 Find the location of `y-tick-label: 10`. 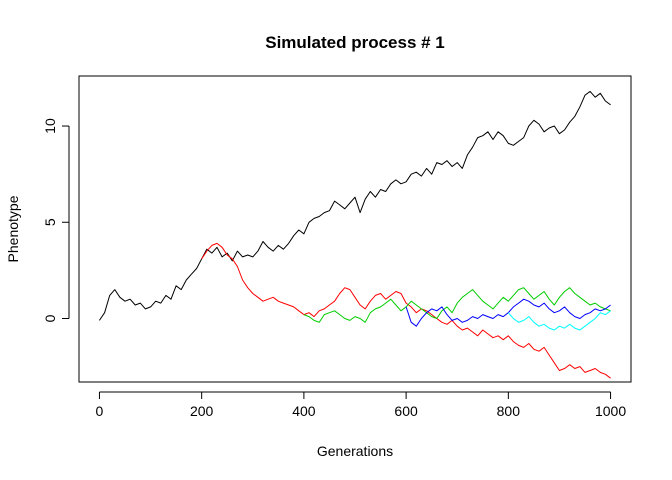

y-tick-label: 10 is located at coordinates (50, 126).